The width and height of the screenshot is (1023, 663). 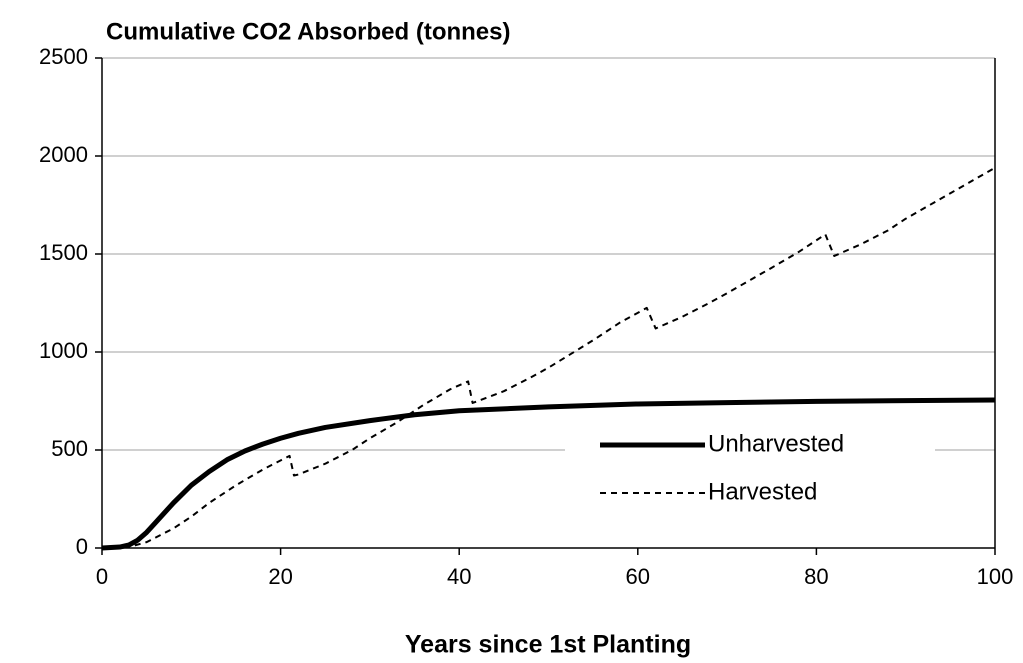 I want to click on y-tick-label: 2000, so click(x=63, y=154).